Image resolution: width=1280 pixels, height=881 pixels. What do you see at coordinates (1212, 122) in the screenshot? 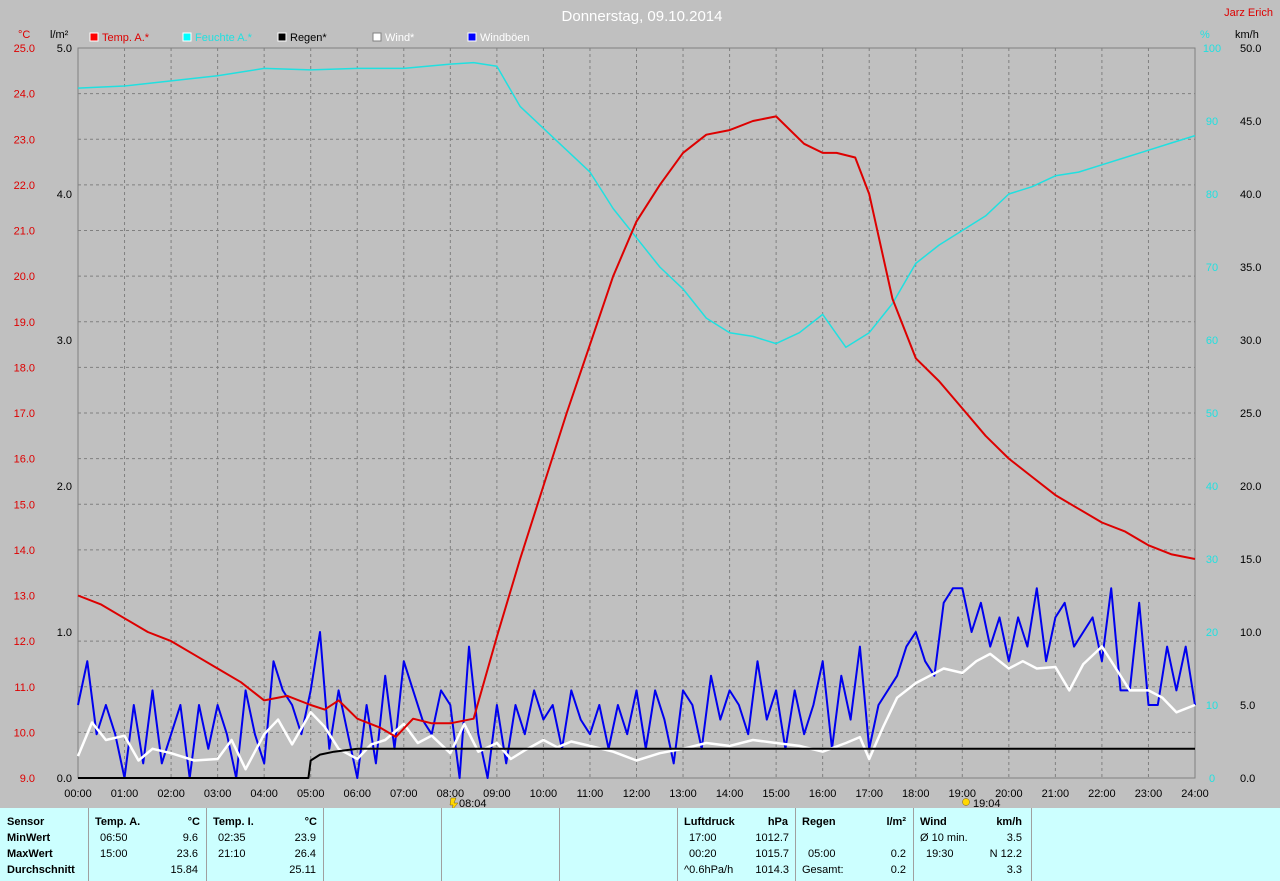
I see `humidity-tick-label: 90` at bounding box center [1212, 122].